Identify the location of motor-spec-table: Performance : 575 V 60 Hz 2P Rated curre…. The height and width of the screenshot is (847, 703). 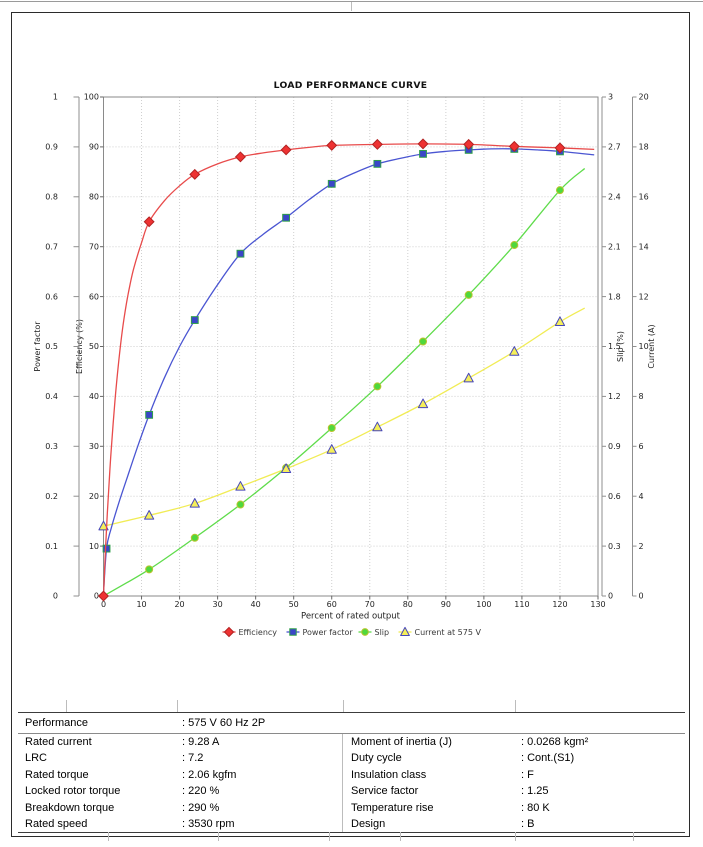
(351, 773).